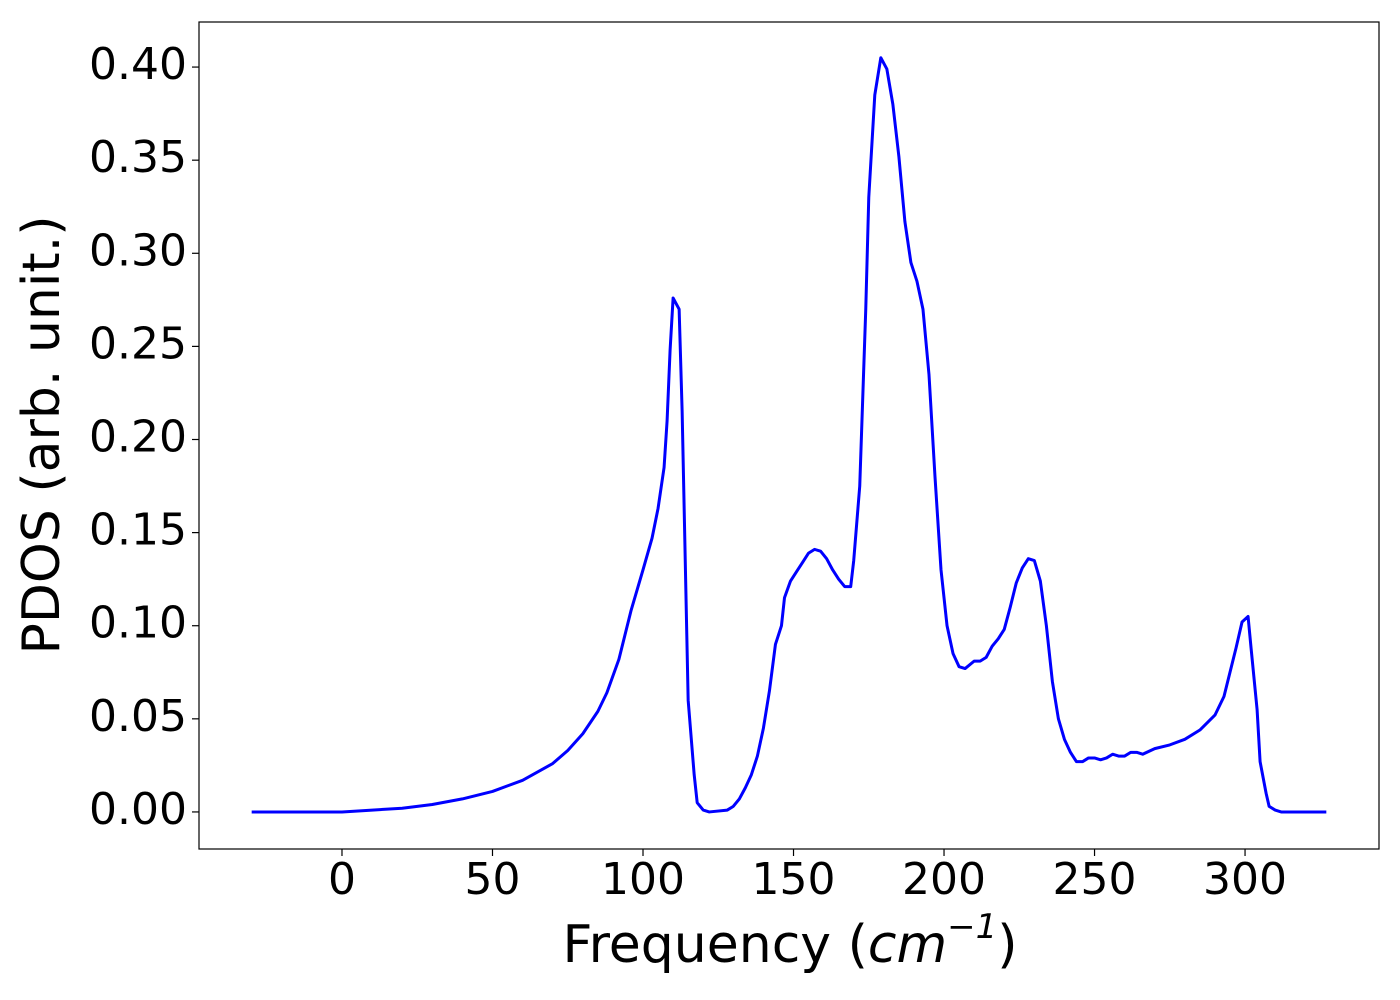  Describe the element at coordinates (138, 530) in the screenshot. I see `y-tick-label: 0.15` at that location.